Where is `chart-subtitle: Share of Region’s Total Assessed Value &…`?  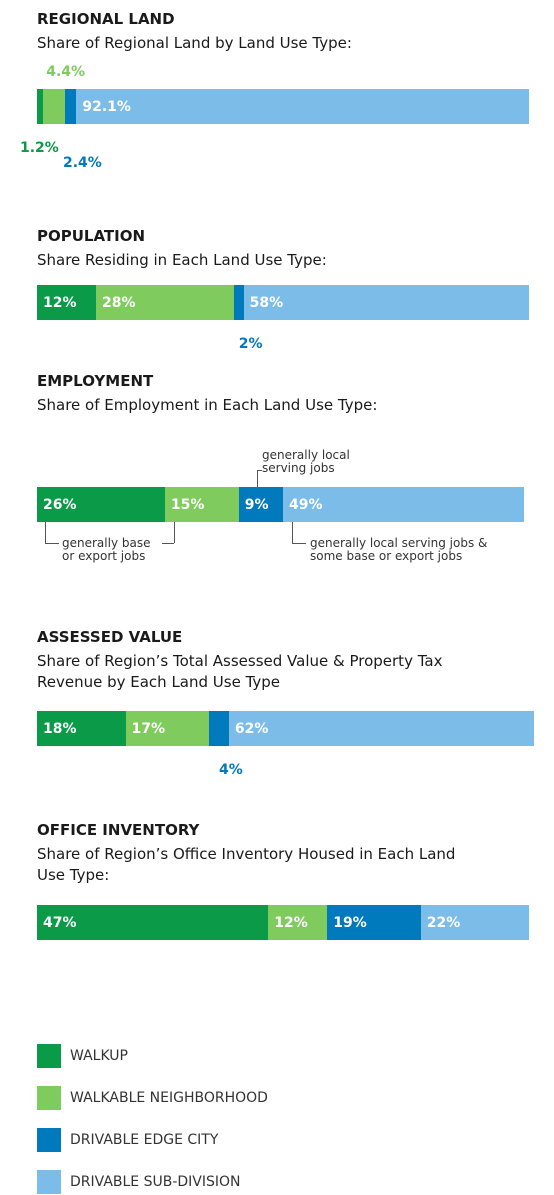
chart-subtitle: Share of Region’s Total Assessed Value &… is located at coordinates (240, 671).